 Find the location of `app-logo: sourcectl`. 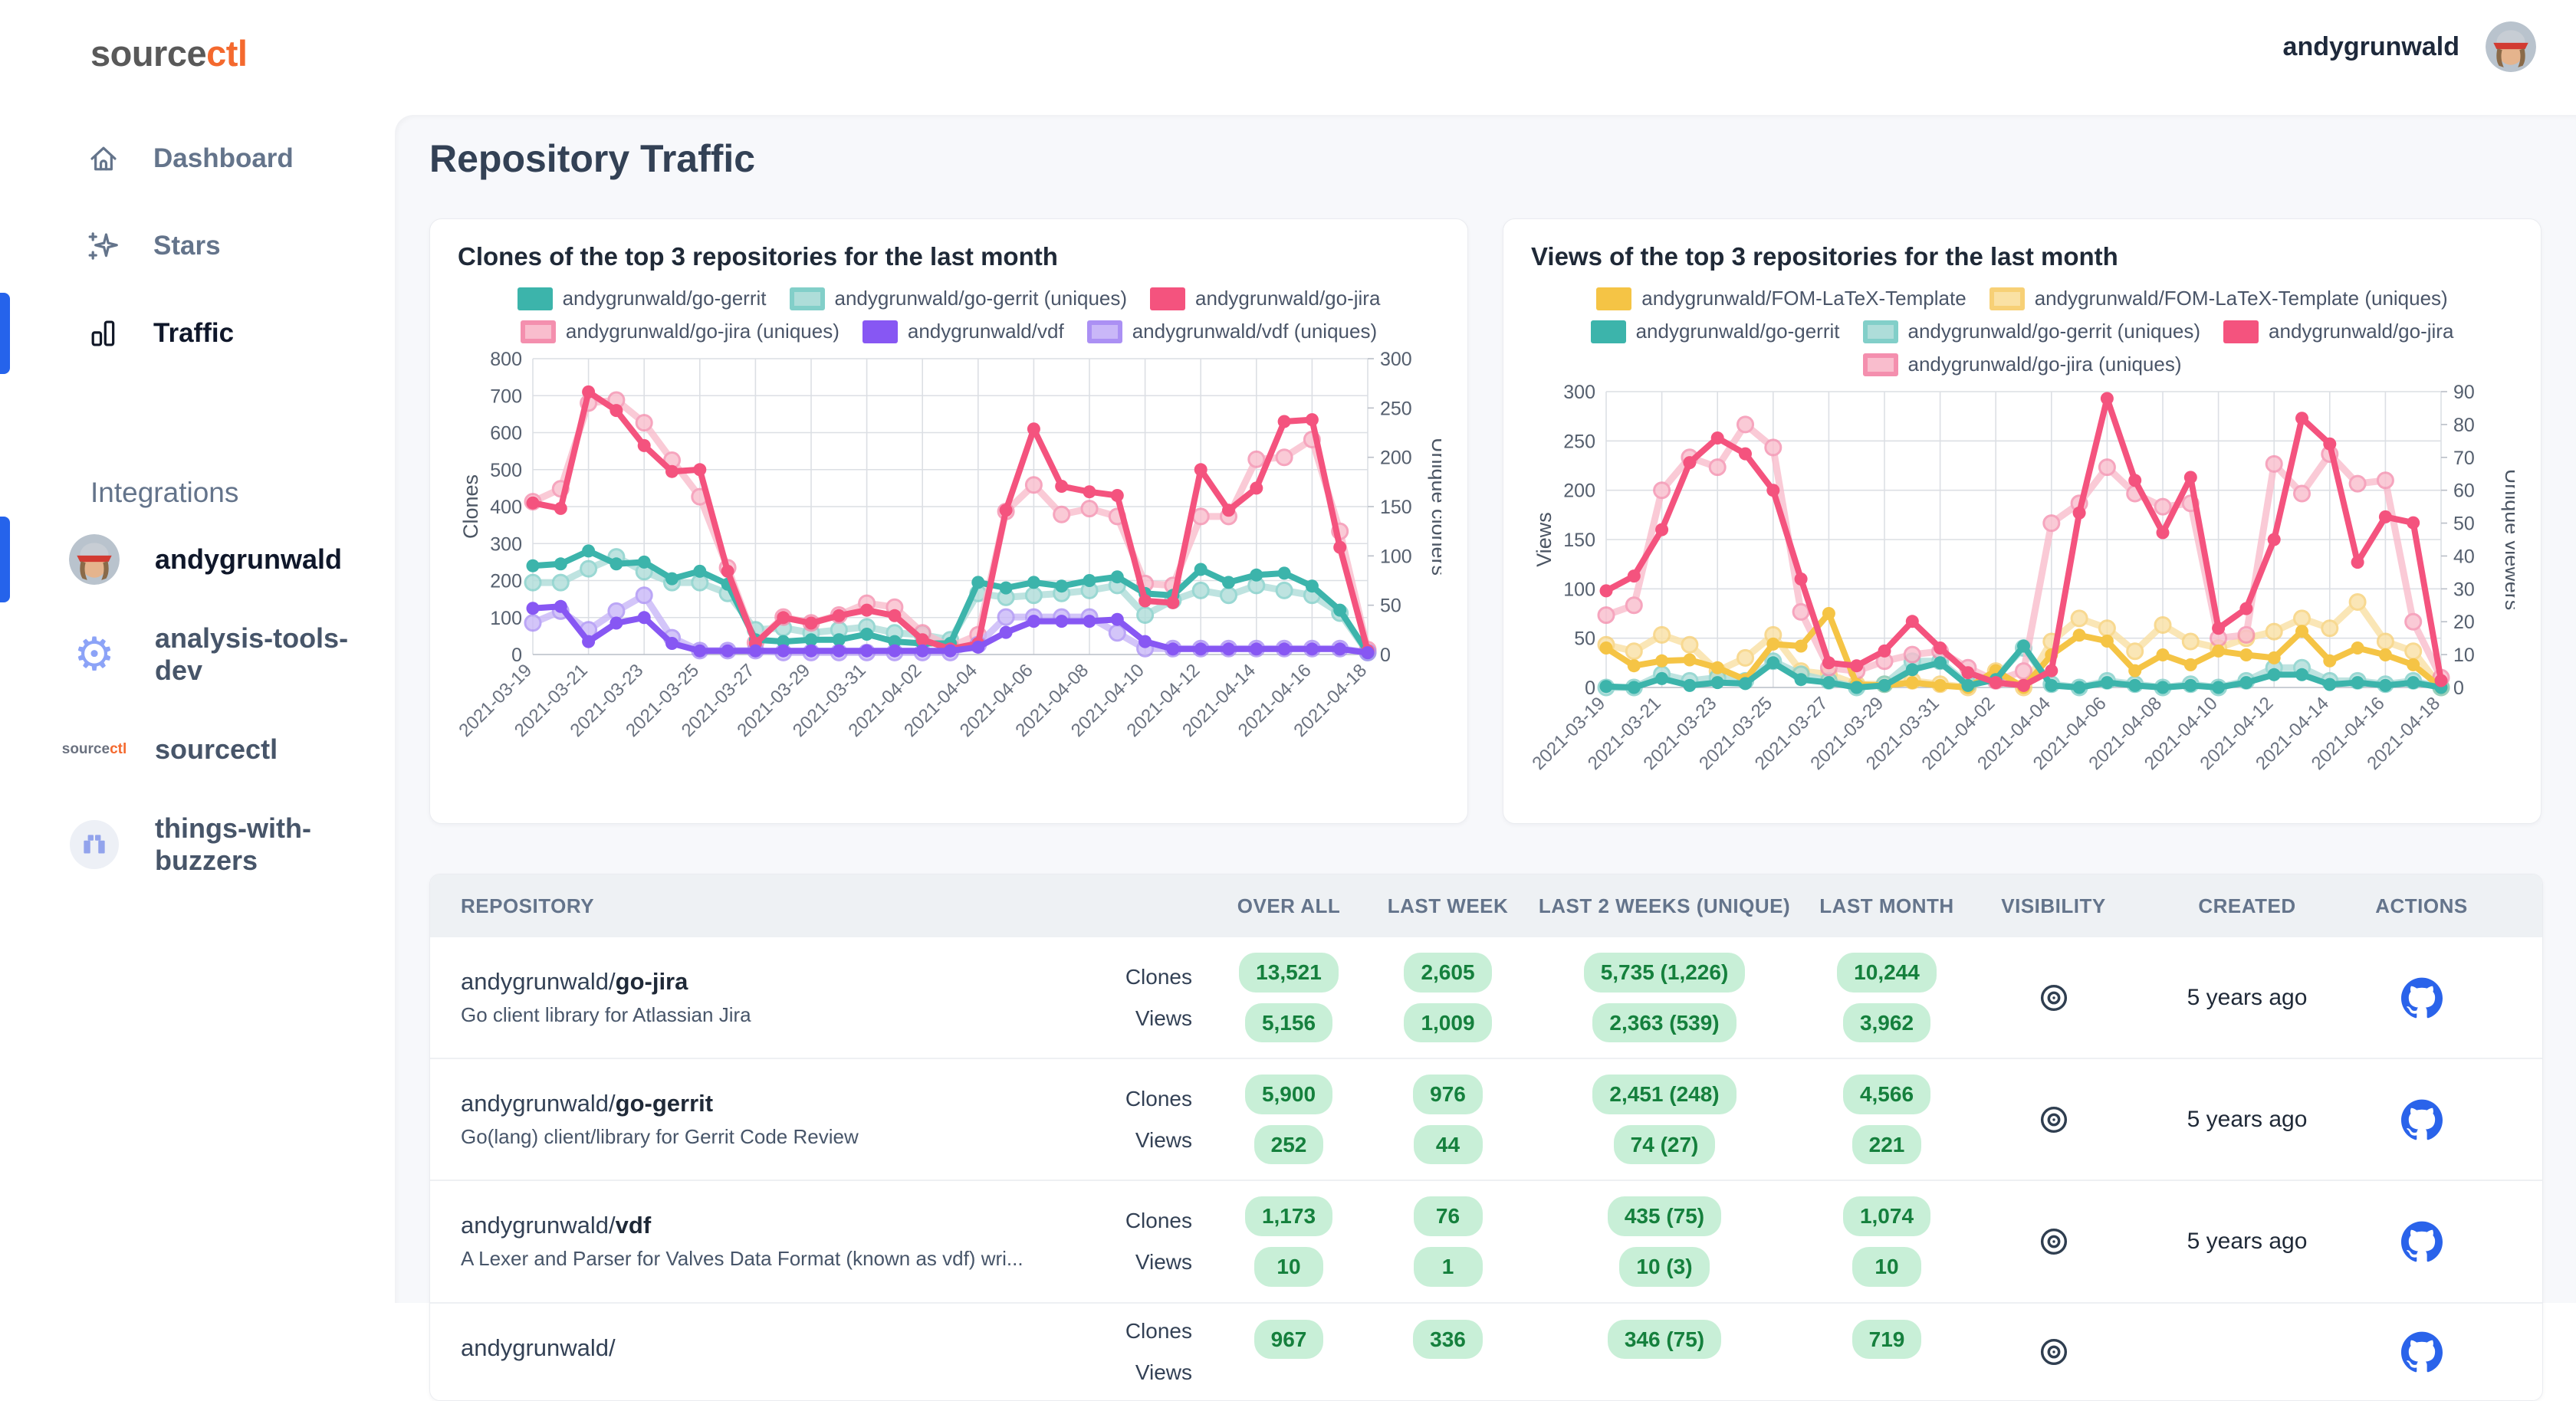

app-logo: sourcectl is located at coordinates (169, 53).